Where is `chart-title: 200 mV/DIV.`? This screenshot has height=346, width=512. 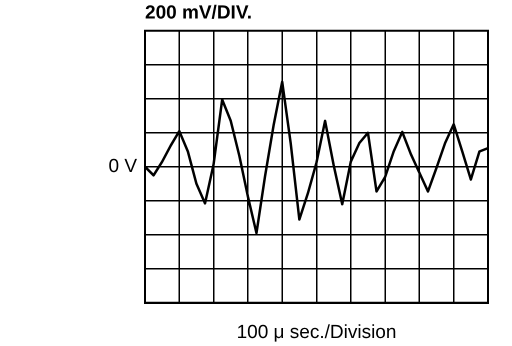
chart-title: 200 mV/DIV. is located at coordinates (198, 13).